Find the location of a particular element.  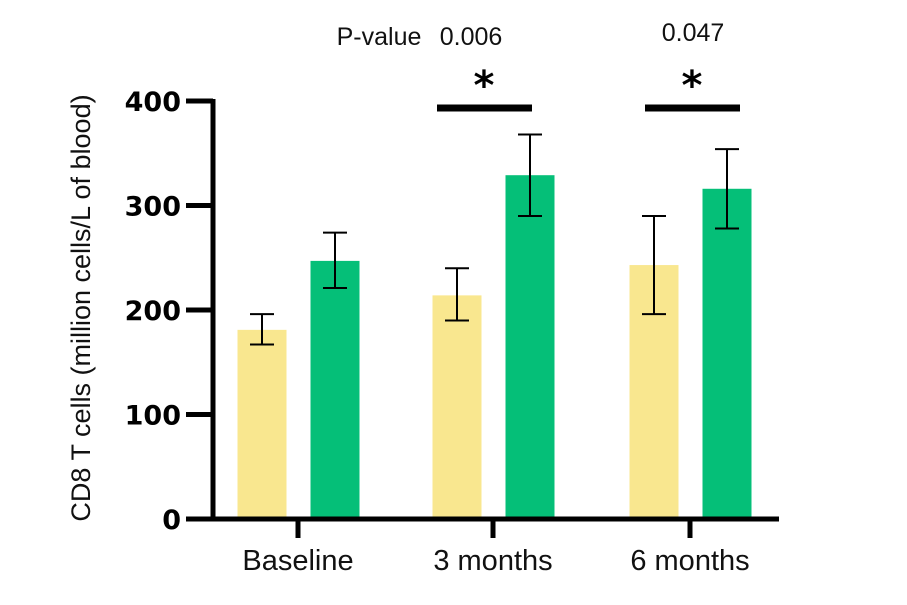

x-ticks-group: Baseline 3 months 6 months is located at coordinates (496, 548).